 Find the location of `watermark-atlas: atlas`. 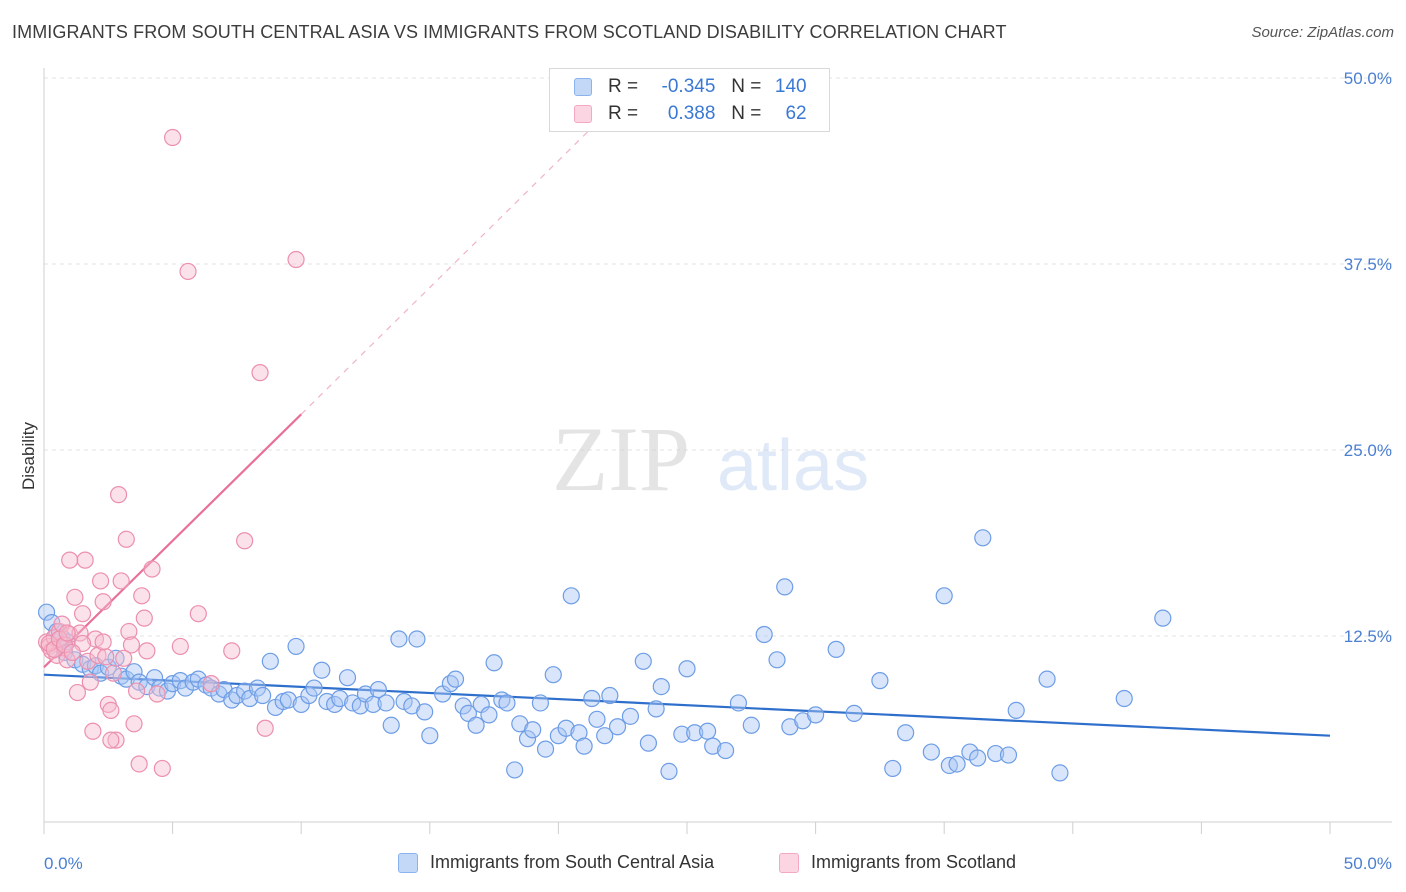

watermark-atlas: atlas is located at coordinates (793, 466).